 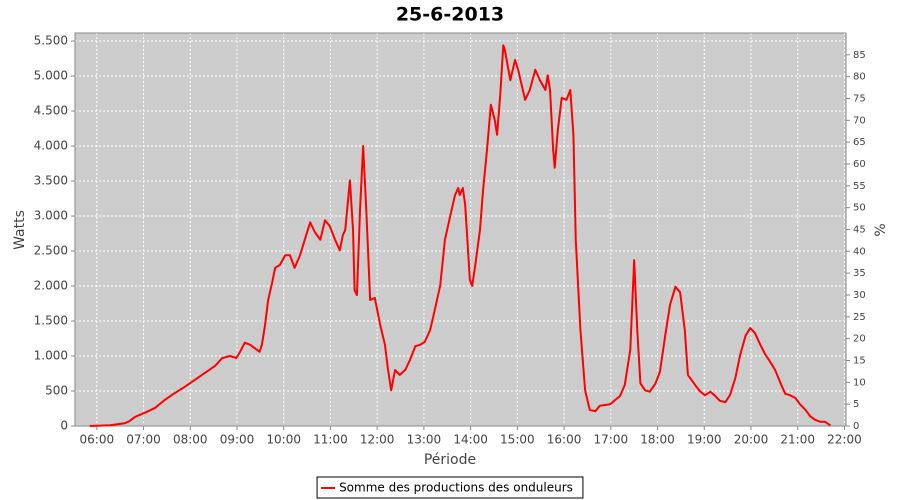 What do you see at coordinates (51, 286) in the screenshot?
I see `y-tick-label: 2.000` at bounding box center [51, 286].